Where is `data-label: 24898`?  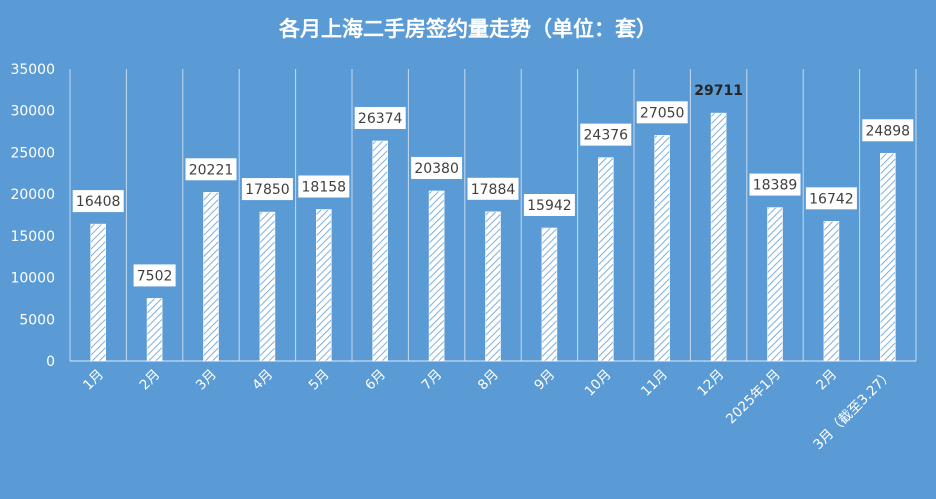
data-label: 24898 is located at coordinates (888, 131).